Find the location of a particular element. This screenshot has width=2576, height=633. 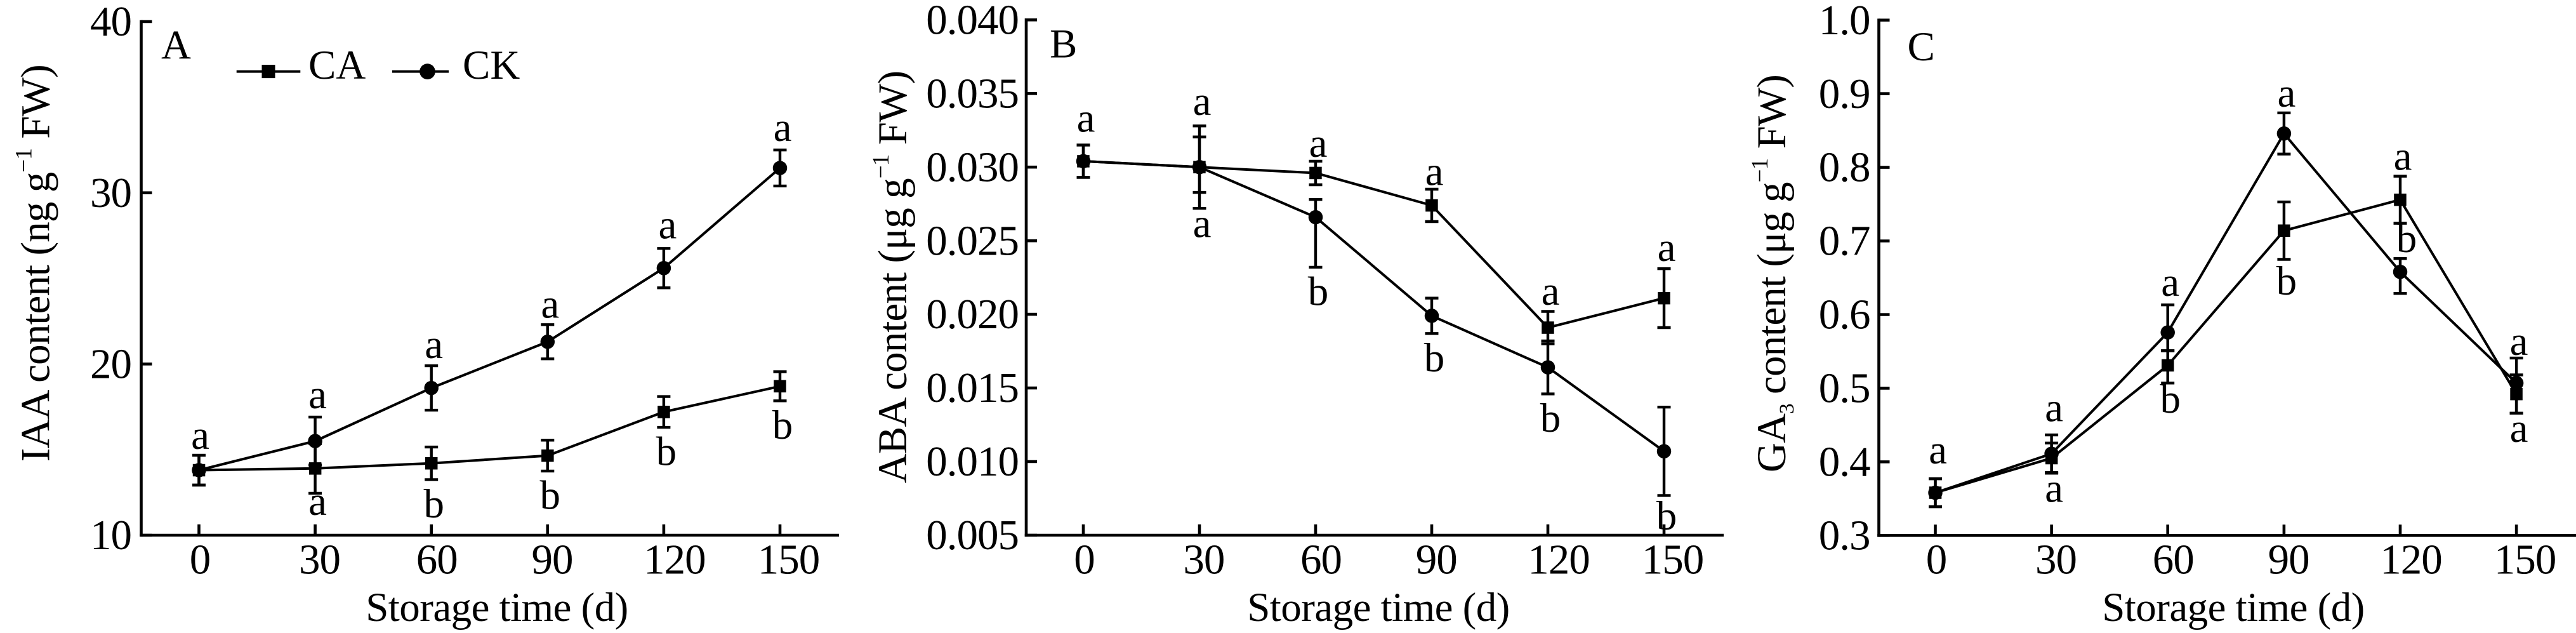

svg-text: 0.030 is located at coordinates (973, 167).